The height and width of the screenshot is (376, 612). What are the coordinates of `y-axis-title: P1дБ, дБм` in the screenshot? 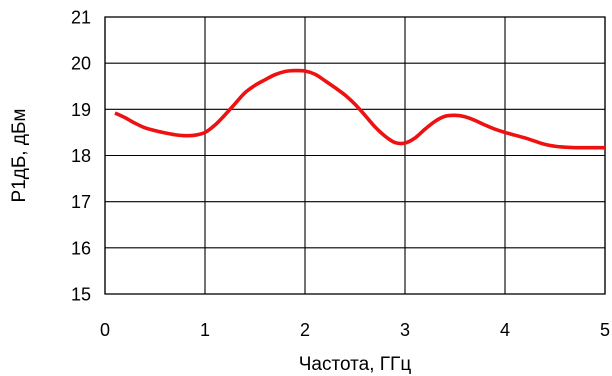 It's located at (19, 156).